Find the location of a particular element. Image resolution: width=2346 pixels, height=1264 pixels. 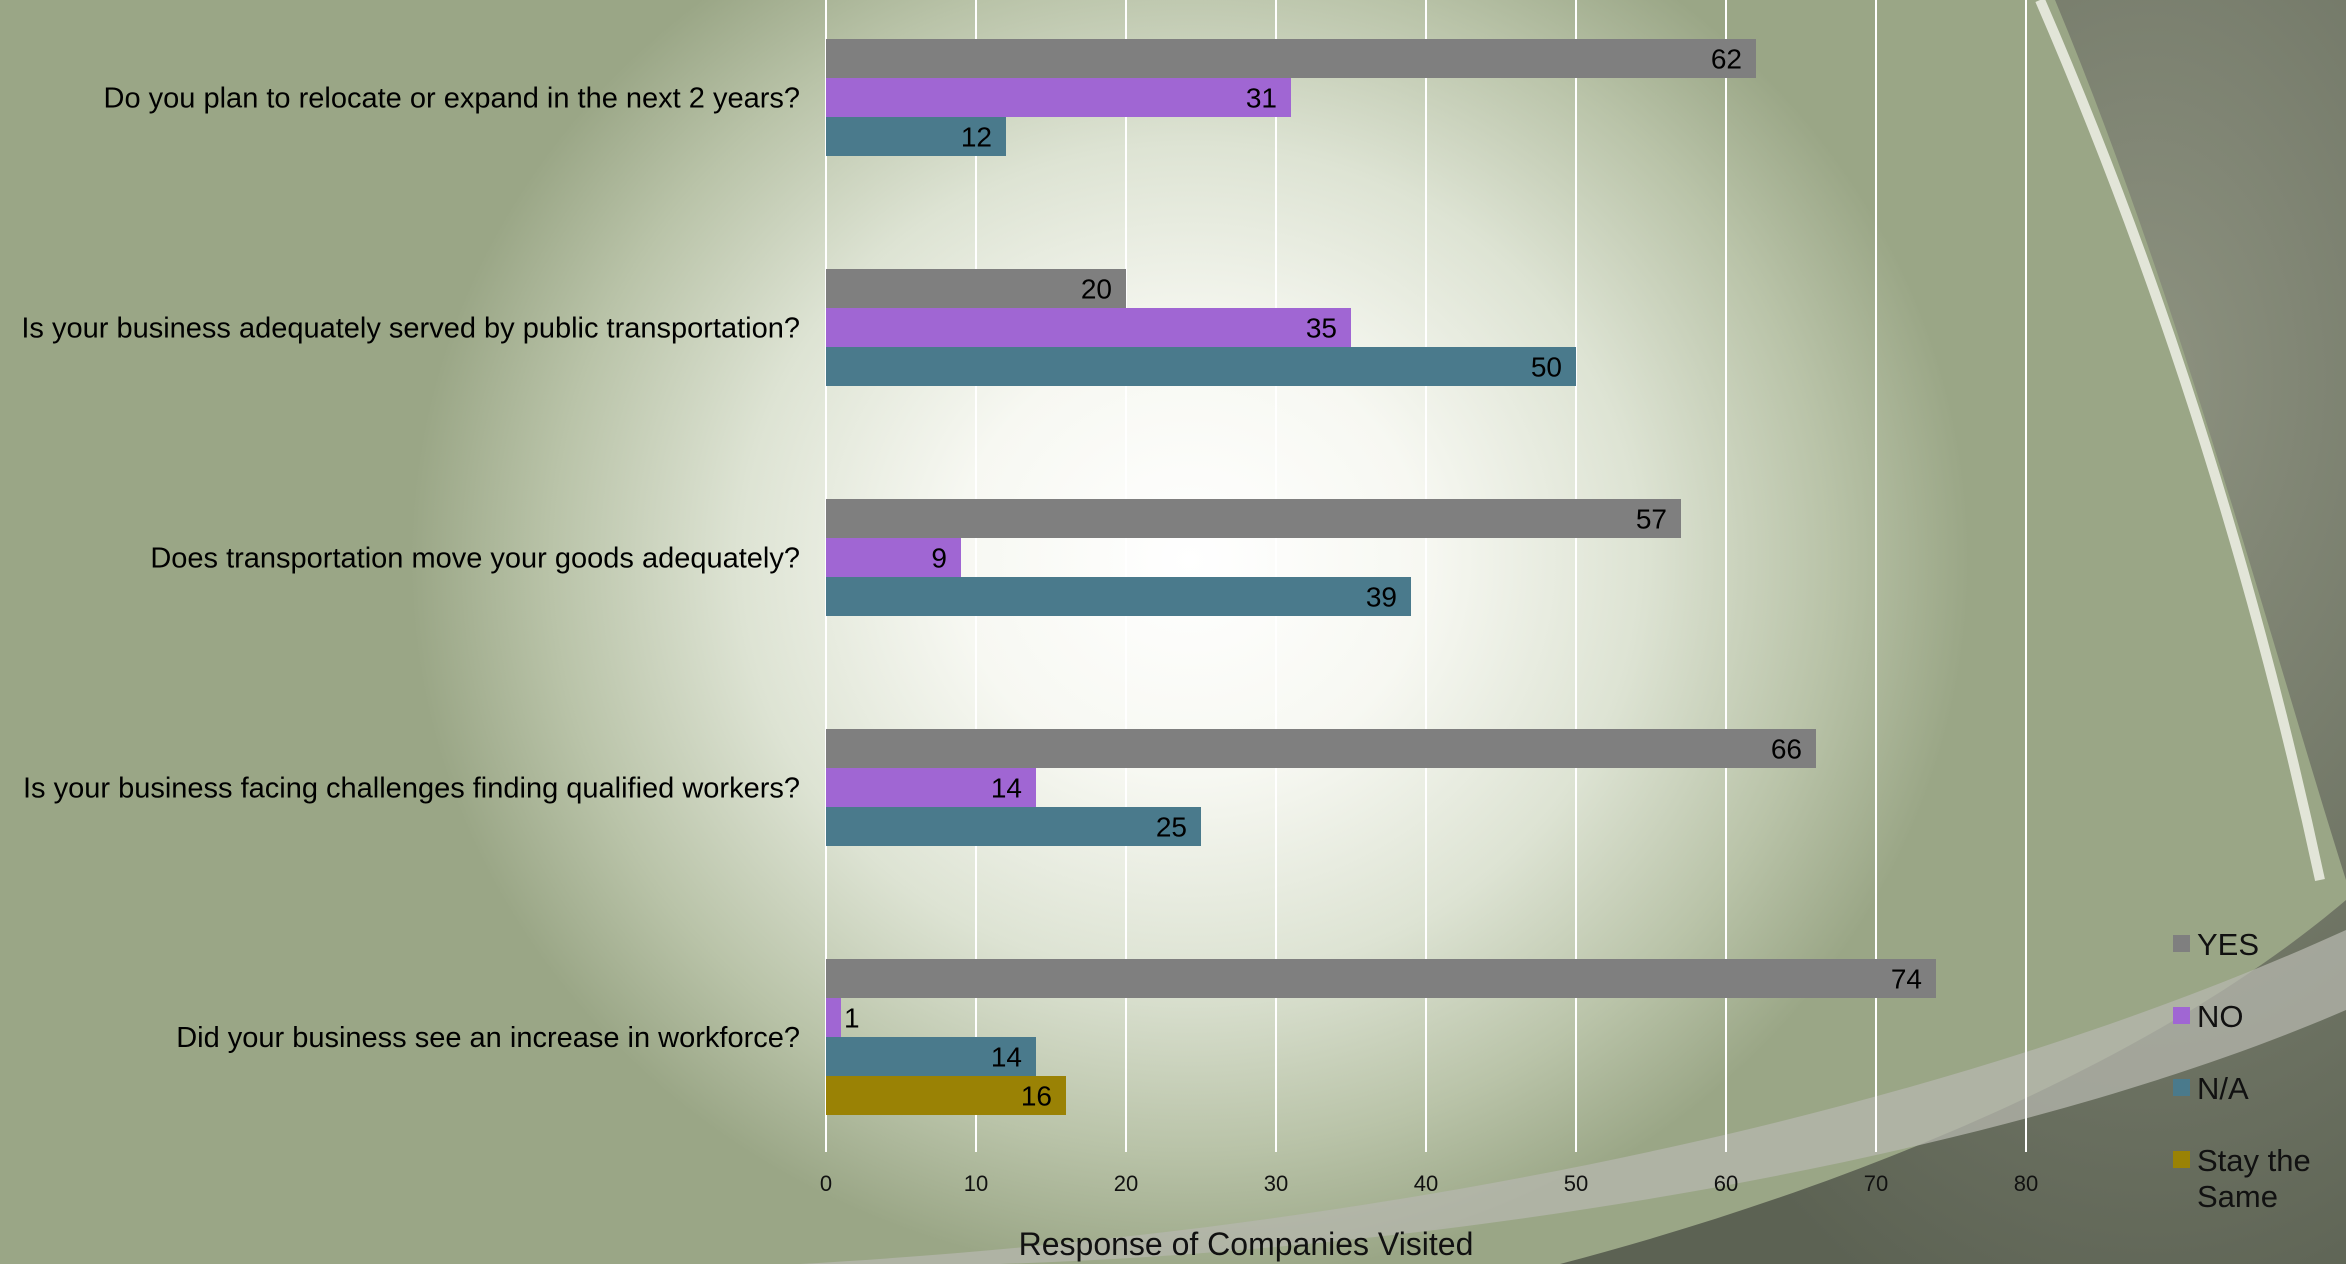

legend-label: YES is located at coordinates (2228, 944).